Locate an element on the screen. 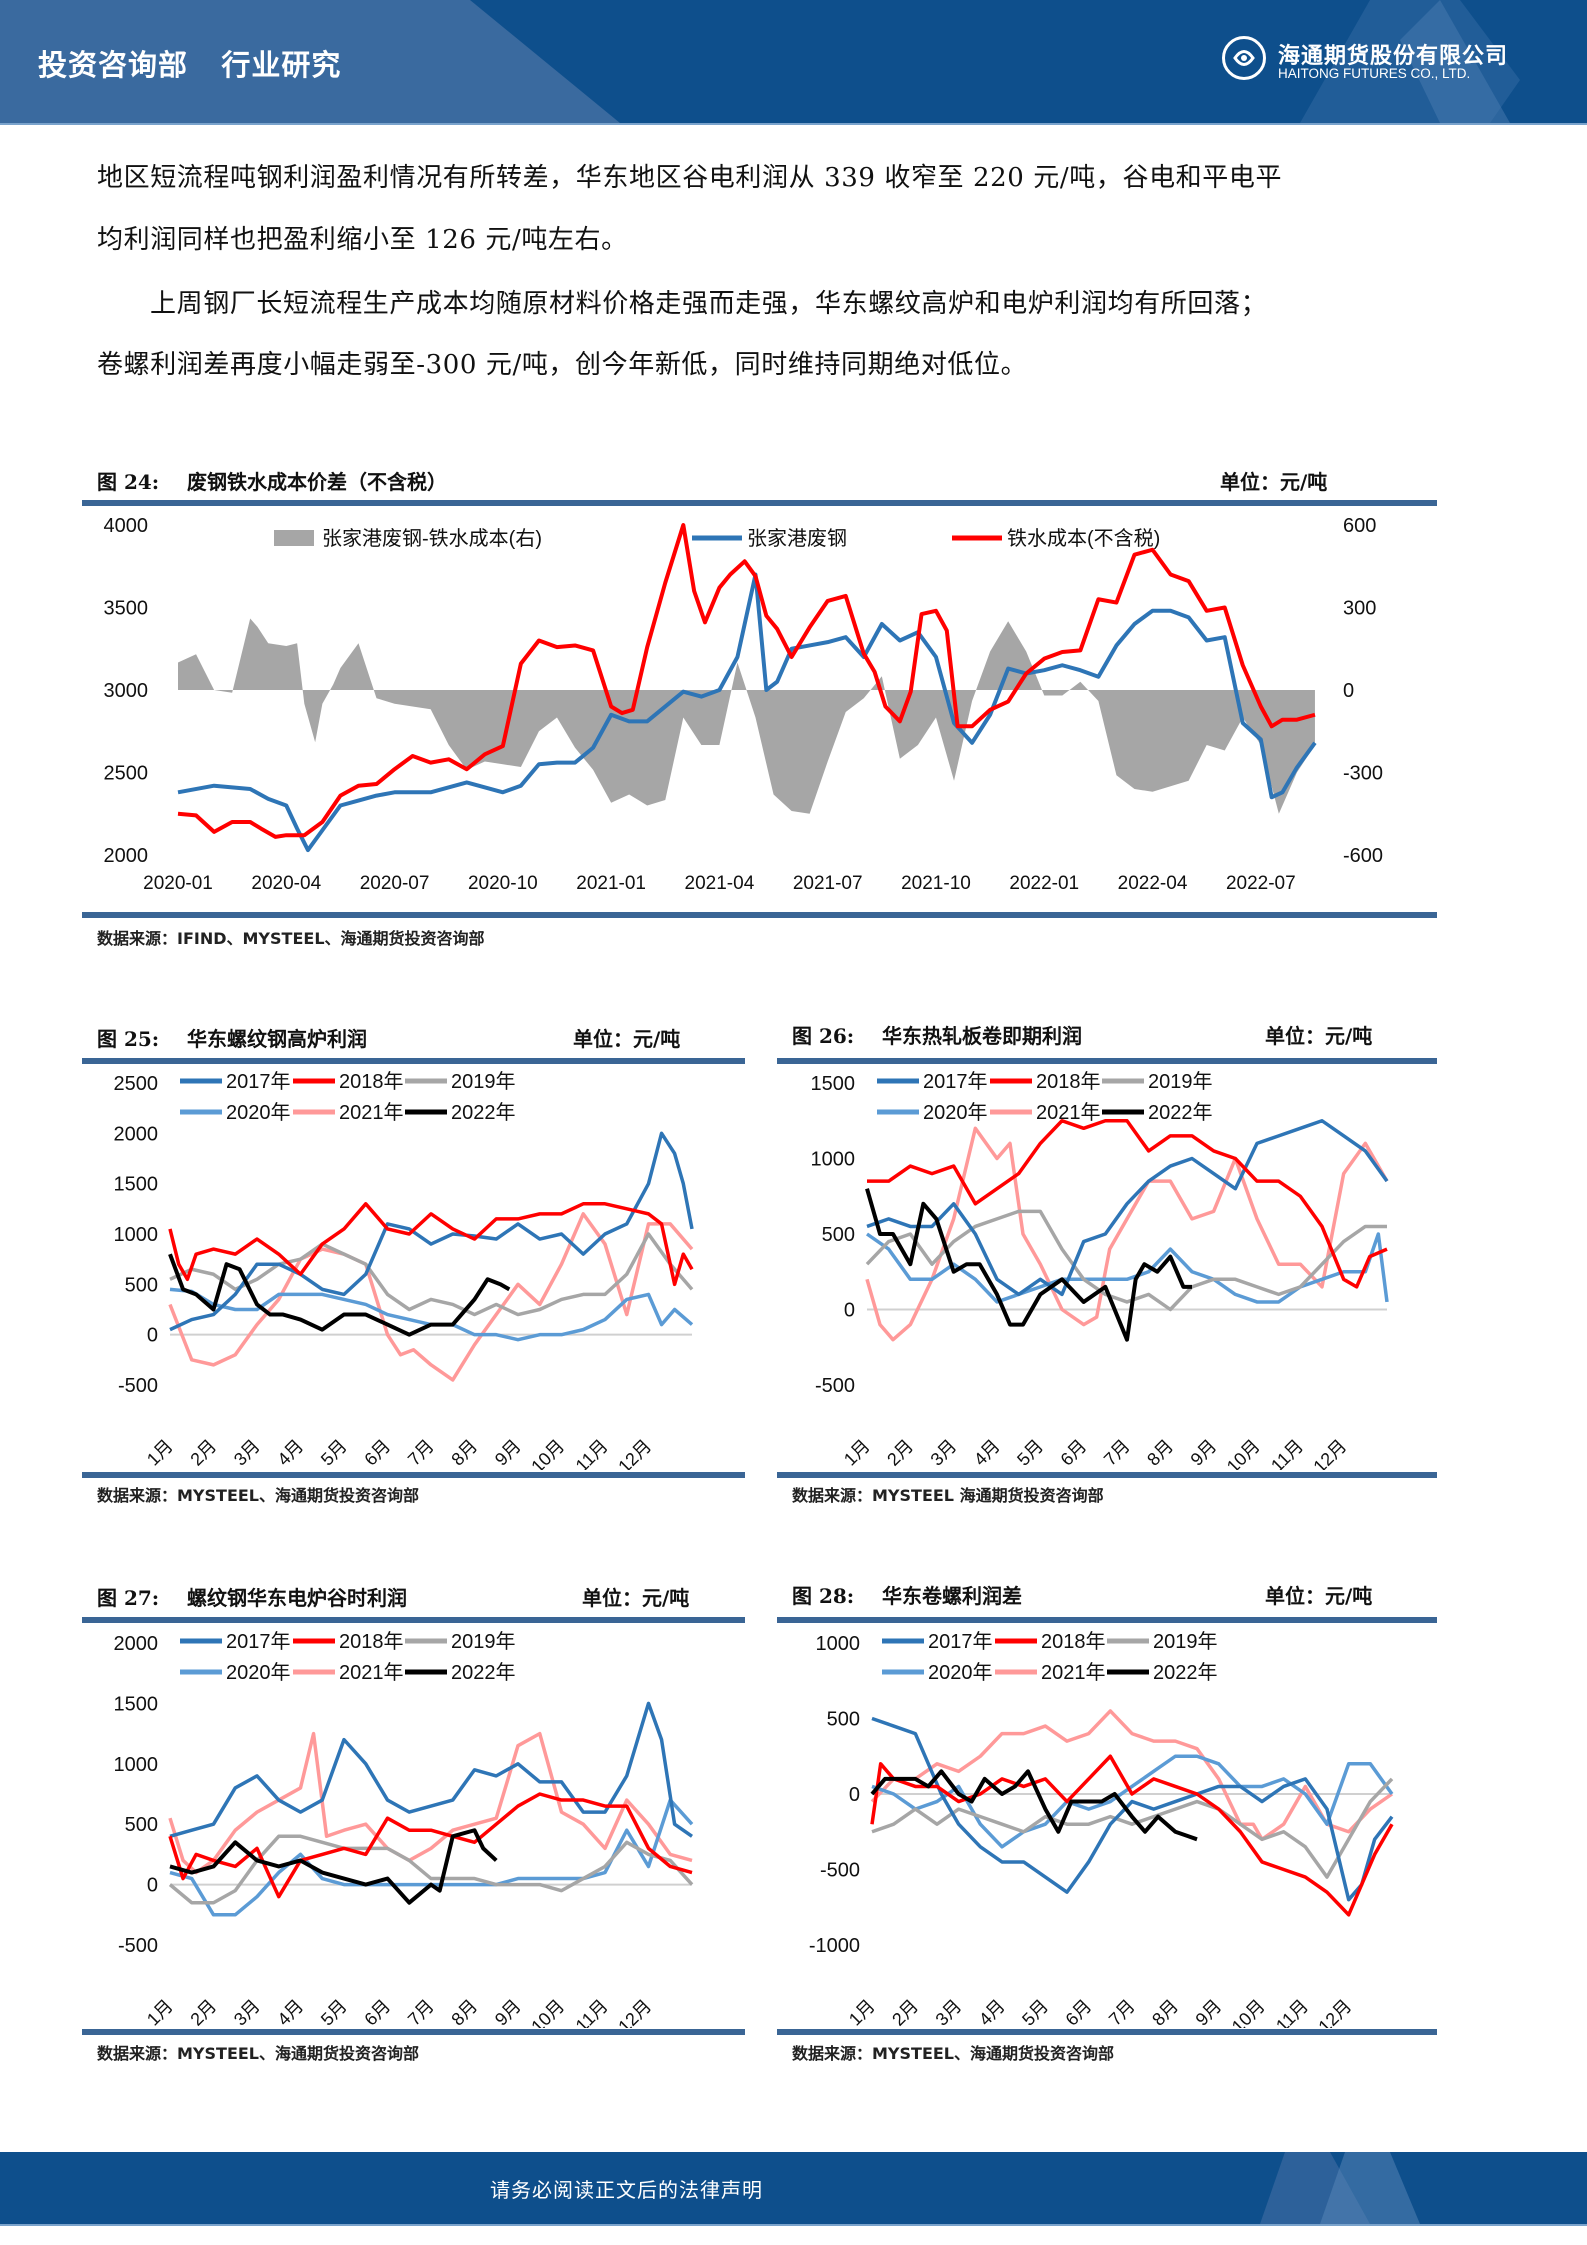 The width and height of the screenshot is (1587, 2245). header-title: 投资咨询部 行业研究 is located at coordinates (189, 63).